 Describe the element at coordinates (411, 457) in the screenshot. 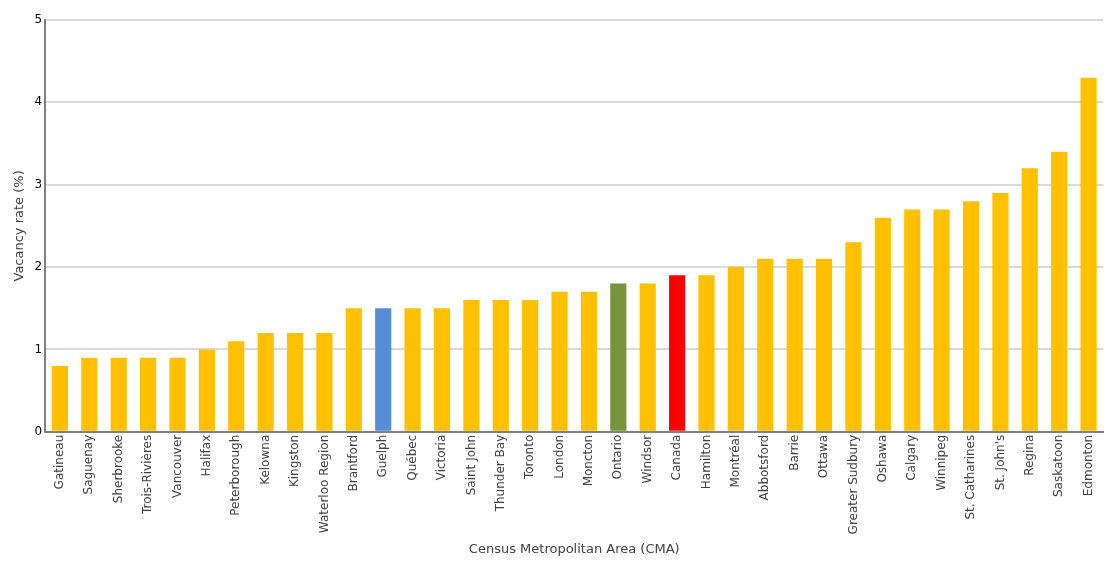

I see `x-tick-label: Québec` at that location.